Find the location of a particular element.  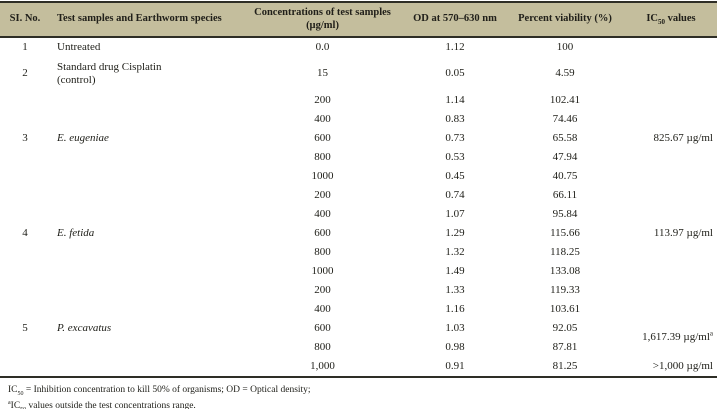

od-value: 0.83 is located at coordinates (455, 118).